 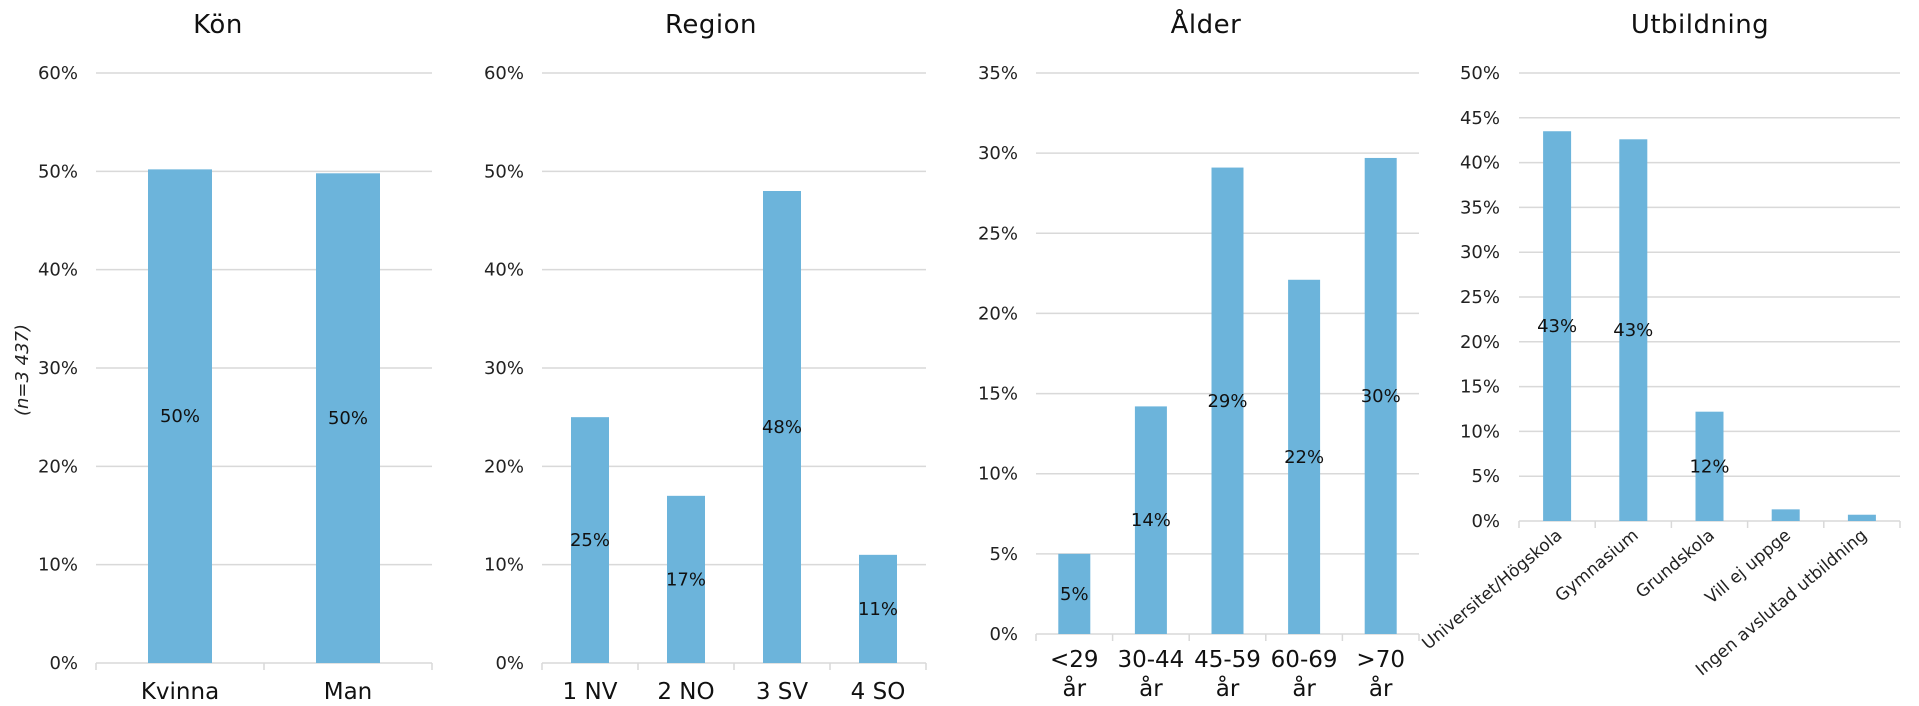 I want to click on x-category-label: 45-59, so click(x=1227, y=660).